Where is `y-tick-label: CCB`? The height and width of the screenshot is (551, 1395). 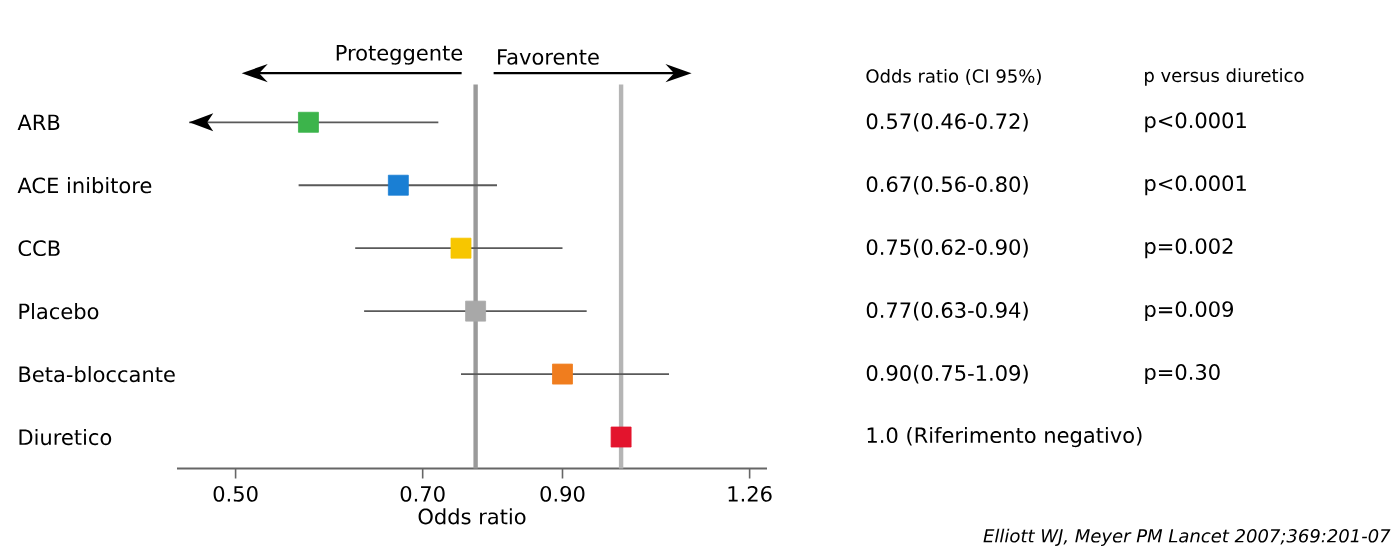 y-tick-label: CCB is located at coordinates (39, 248).